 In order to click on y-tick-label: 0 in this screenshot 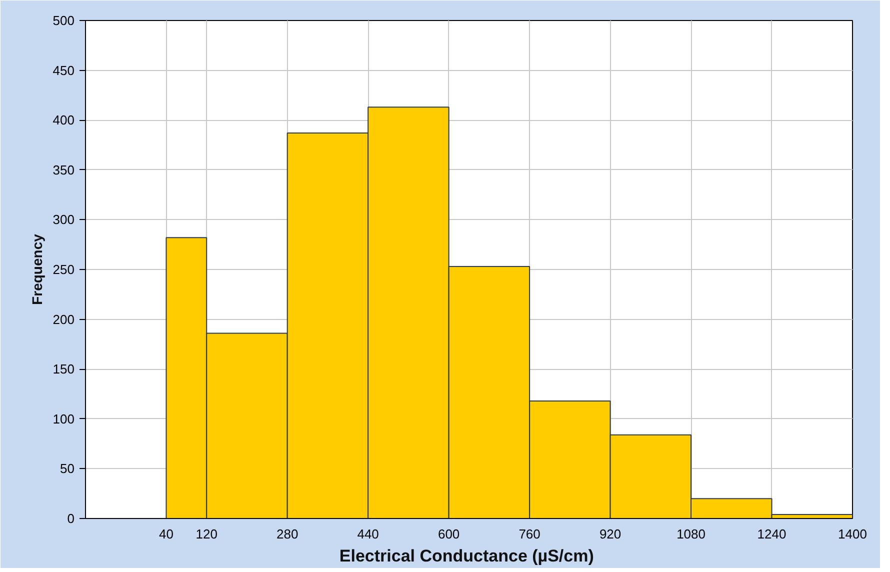, I will do `click(71, 518)`.